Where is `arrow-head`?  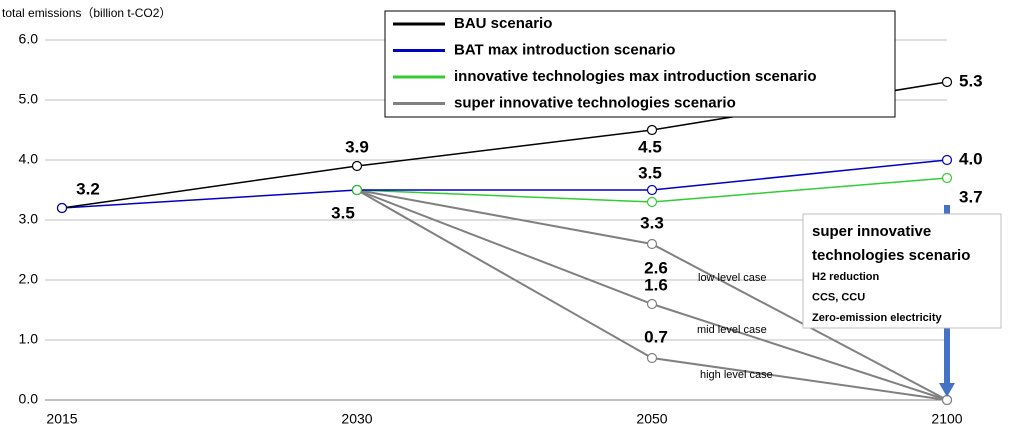 arrow-head is located at coordinates (947, 390).